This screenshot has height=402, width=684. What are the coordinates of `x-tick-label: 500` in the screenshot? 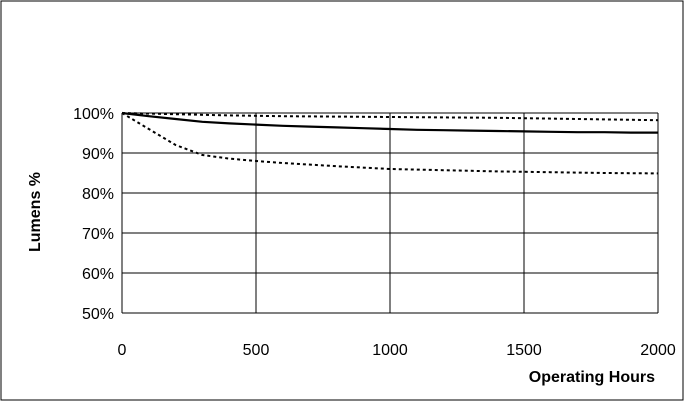 It's located at (256, 350).